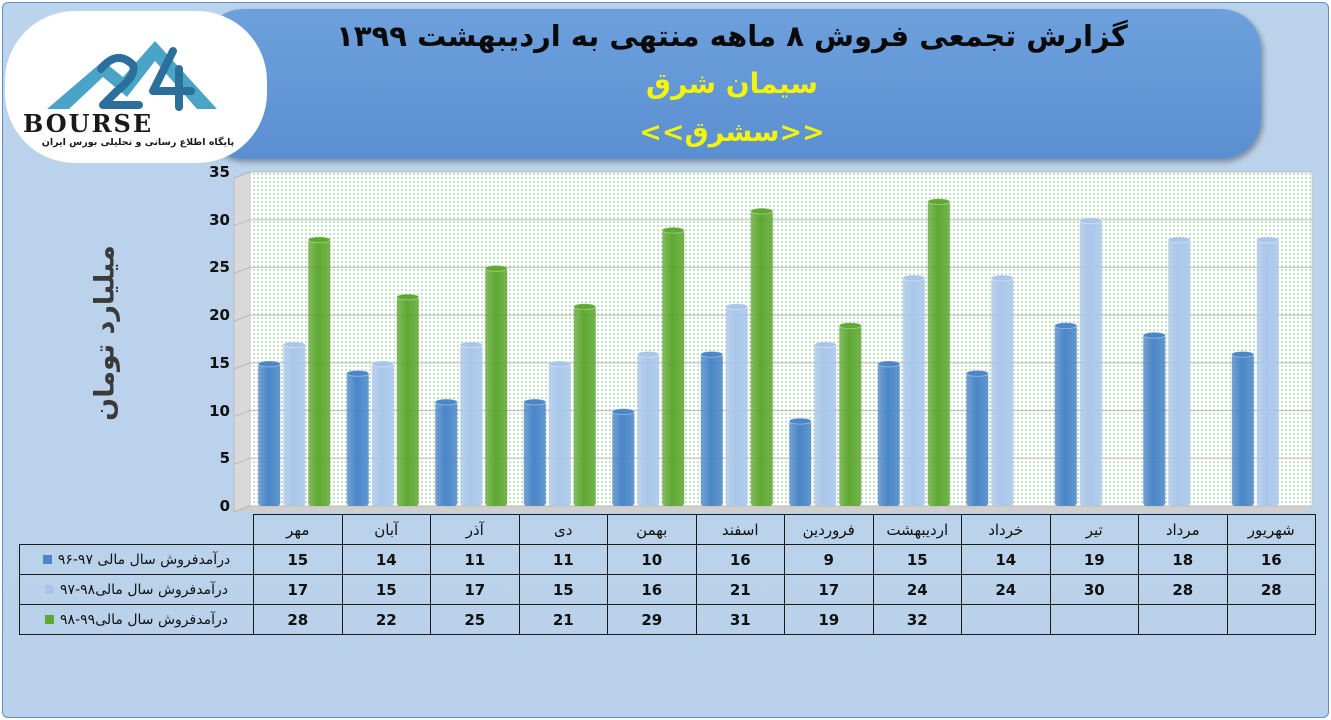  Describe the element at coordinates (1094, 529) in the screenshot. I see `category-label: تیر` at that location.